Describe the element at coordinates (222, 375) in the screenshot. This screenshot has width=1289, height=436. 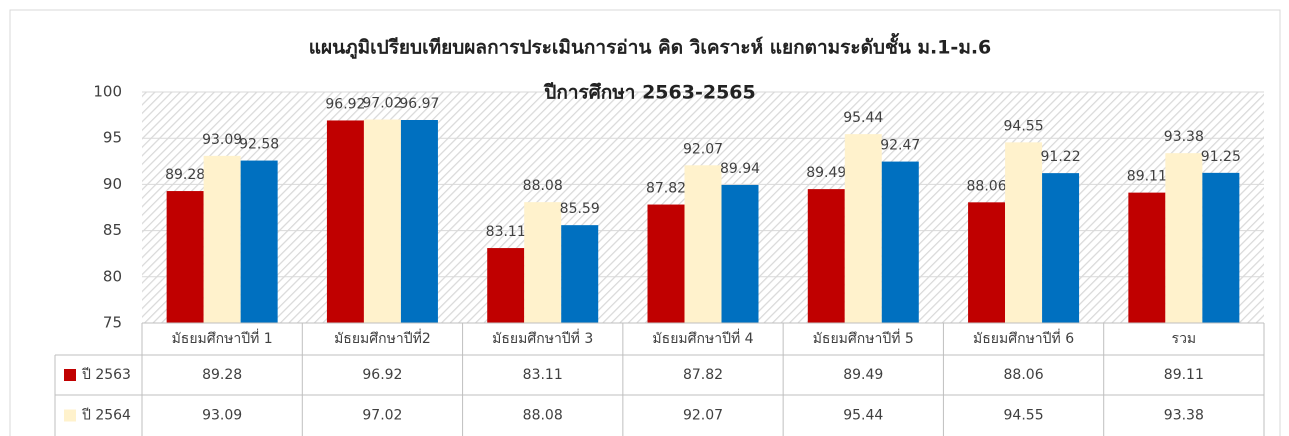
I see `table-cell: 89.28` at that location.